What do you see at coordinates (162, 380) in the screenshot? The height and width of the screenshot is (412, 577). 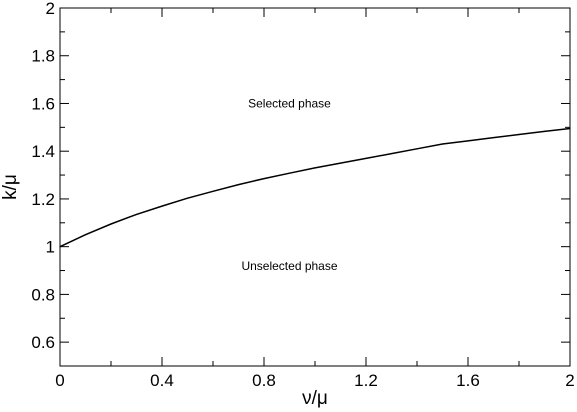 I see `x-tick-label: 0.4` at bounding box center [162, 380].